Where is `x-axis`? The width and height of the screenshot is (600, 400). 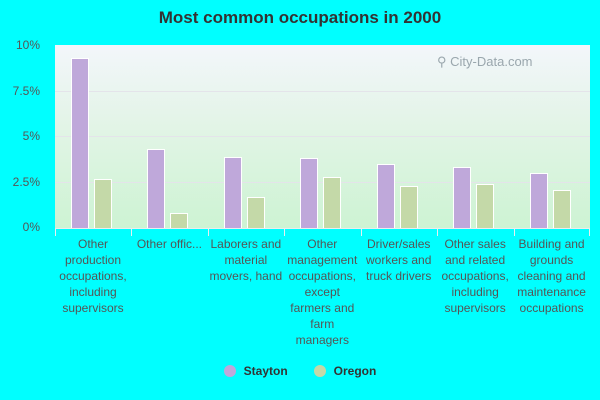
x-axis is located at coordinates (322, 228).